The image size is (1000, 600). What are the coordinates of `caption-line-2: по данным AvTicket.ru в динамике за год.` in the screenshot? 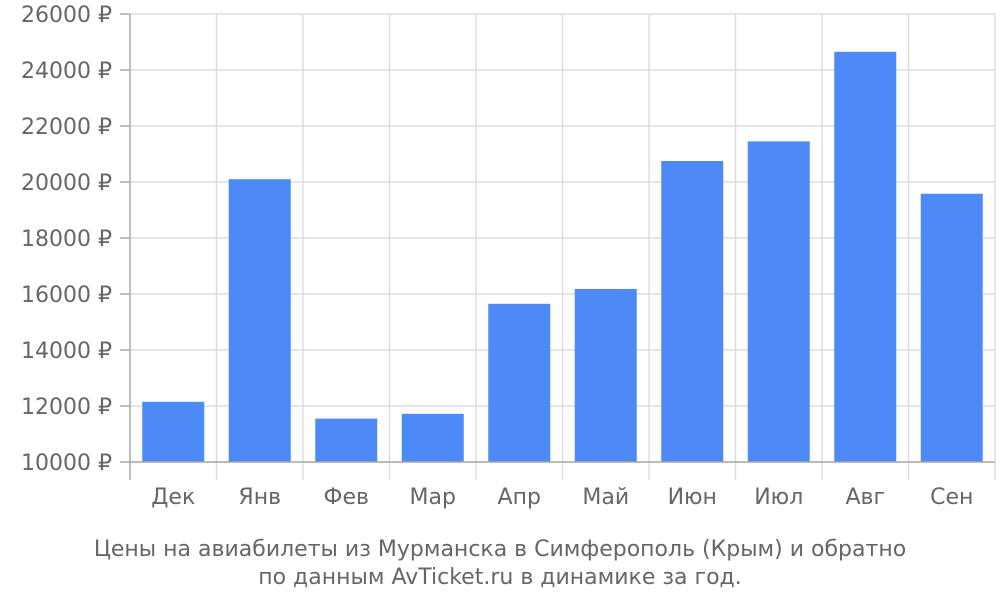 It's located at (500, 577).